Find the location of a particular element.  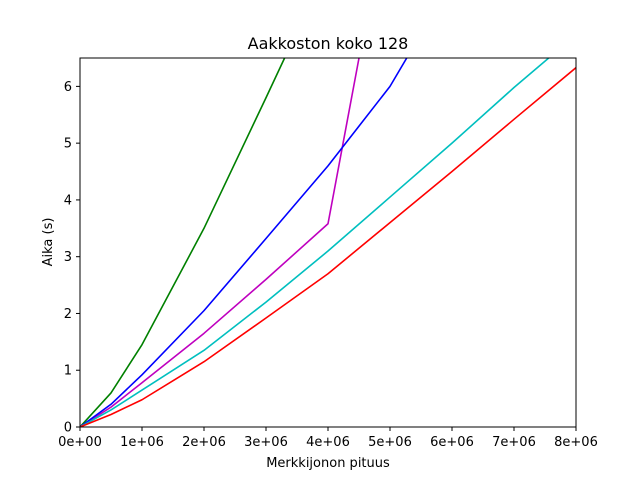

y-axis-label: Aika (s) is located at coordinates (48, 242).